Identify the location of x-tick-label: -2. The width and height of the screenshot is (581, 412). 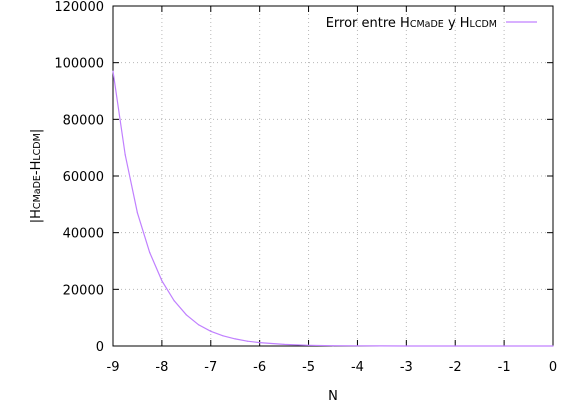
(455, 367).